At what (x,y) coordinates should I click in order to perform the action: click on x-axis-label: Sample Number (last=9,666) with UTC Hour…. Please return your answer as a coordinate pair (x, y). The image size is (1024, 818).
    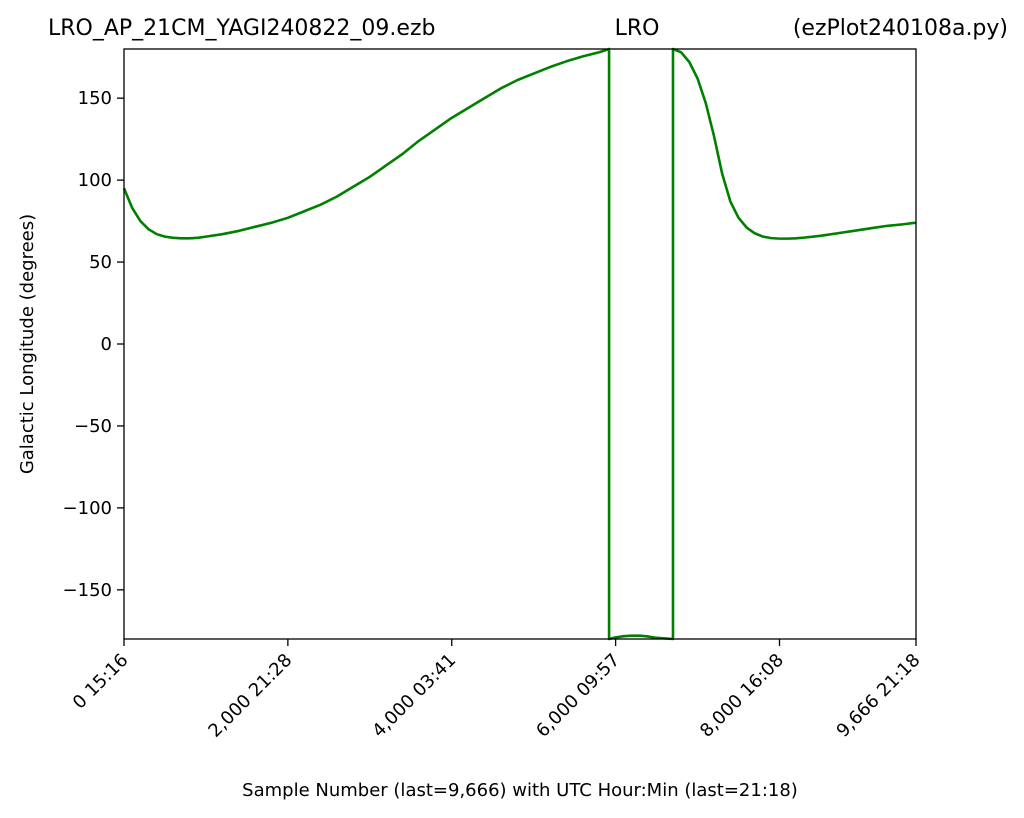
    Looking at the image, I should click on (520, 790).